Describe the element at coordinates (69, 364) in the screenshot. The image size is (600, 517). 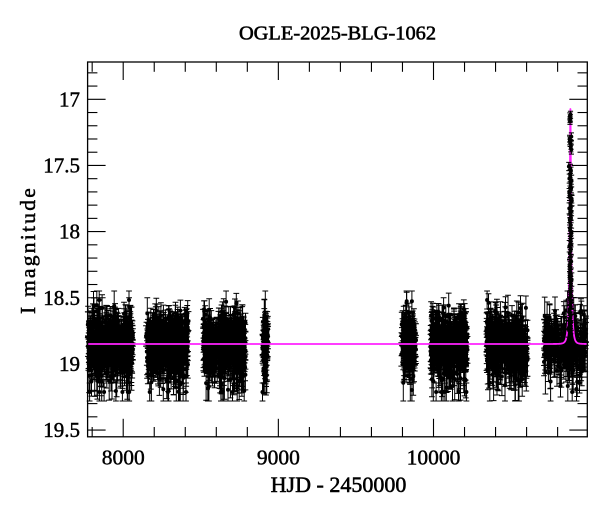
I see `svg-text: 19` at that location.